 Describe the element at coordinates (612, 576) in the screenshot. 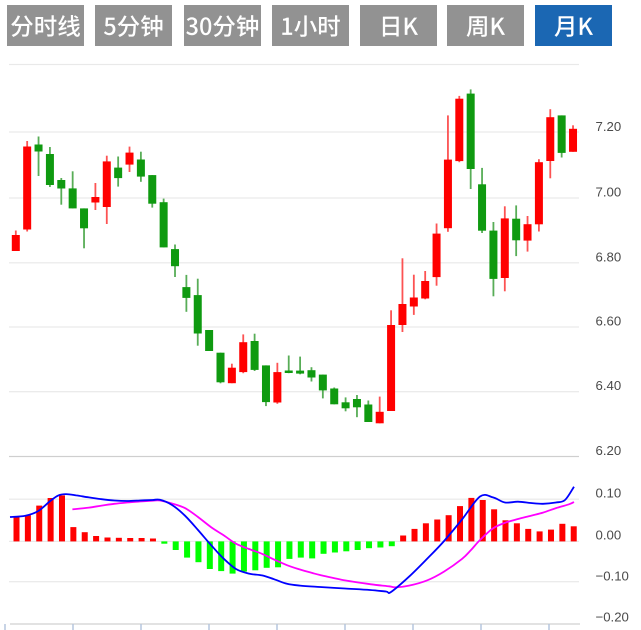

I see `svg-text: −0.10` at that location.